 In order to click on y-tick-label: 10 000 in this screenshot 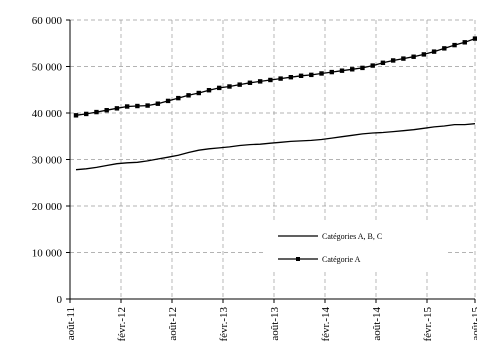, I will do `click(47, 254)`.